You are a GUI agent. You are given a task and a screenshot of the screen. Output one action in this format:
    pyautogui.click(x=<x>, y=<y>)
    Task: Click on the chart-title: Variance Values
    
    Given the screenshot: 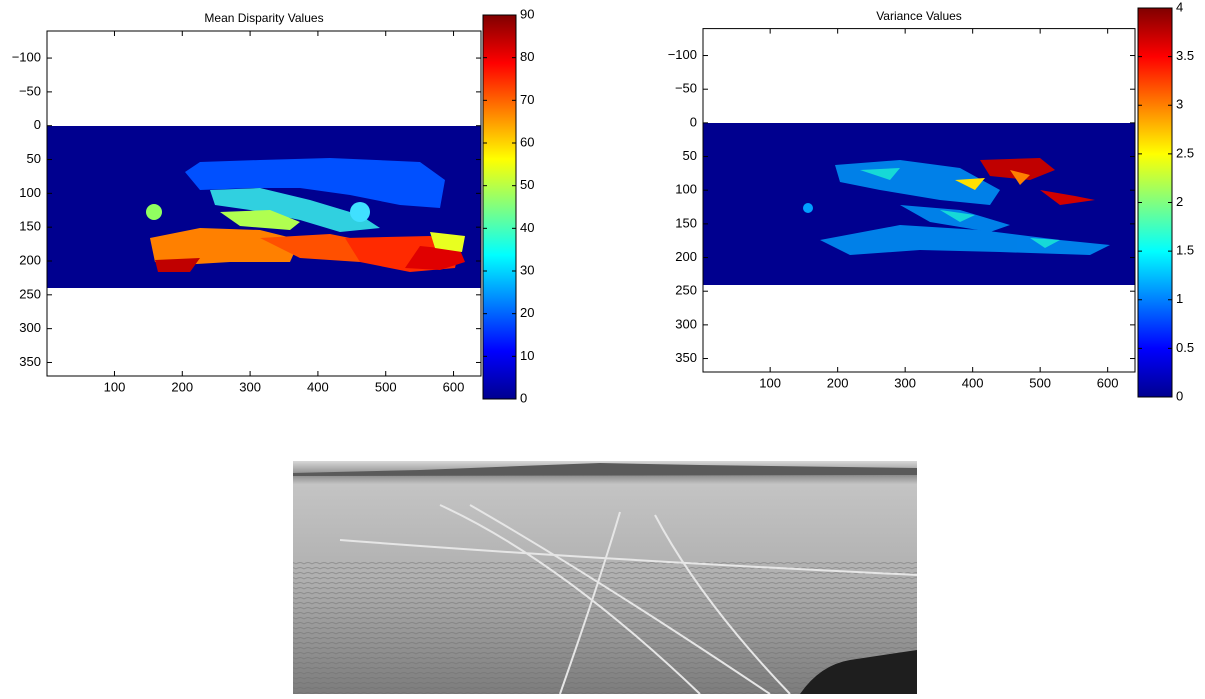 What is the action you would take?
    pyautogui.click(x=919, y=16)
    